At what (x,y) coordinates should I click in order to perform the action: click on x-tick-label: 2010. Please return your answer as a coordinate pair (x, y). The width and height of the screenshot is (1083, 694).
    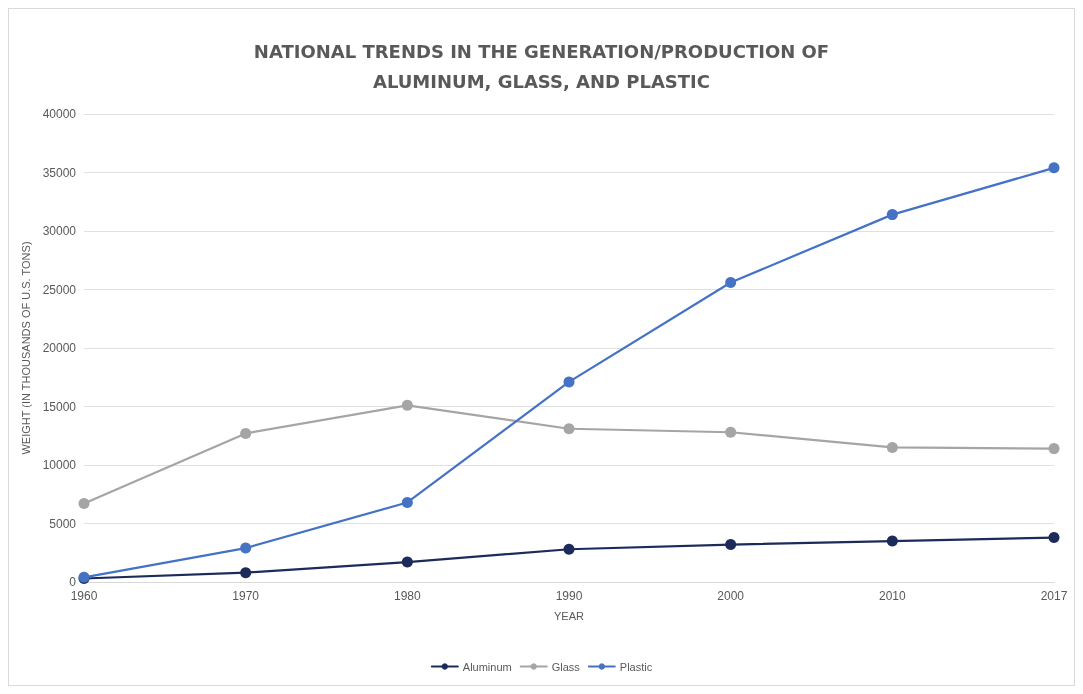
    Looking at the image, I should click on (892, 596).